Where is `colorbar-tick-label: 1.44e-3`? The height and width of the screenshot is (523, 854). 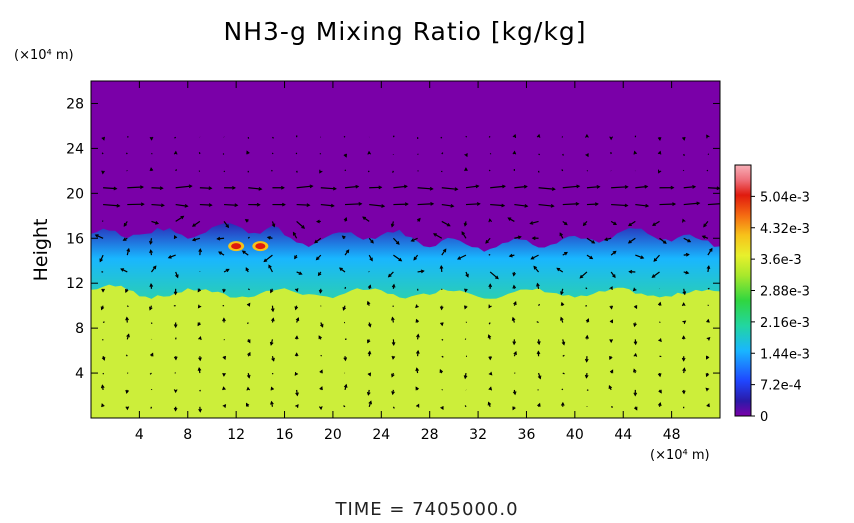
colorbar-tick-label: 1.44e-3 is located at coordinates (785, 354).